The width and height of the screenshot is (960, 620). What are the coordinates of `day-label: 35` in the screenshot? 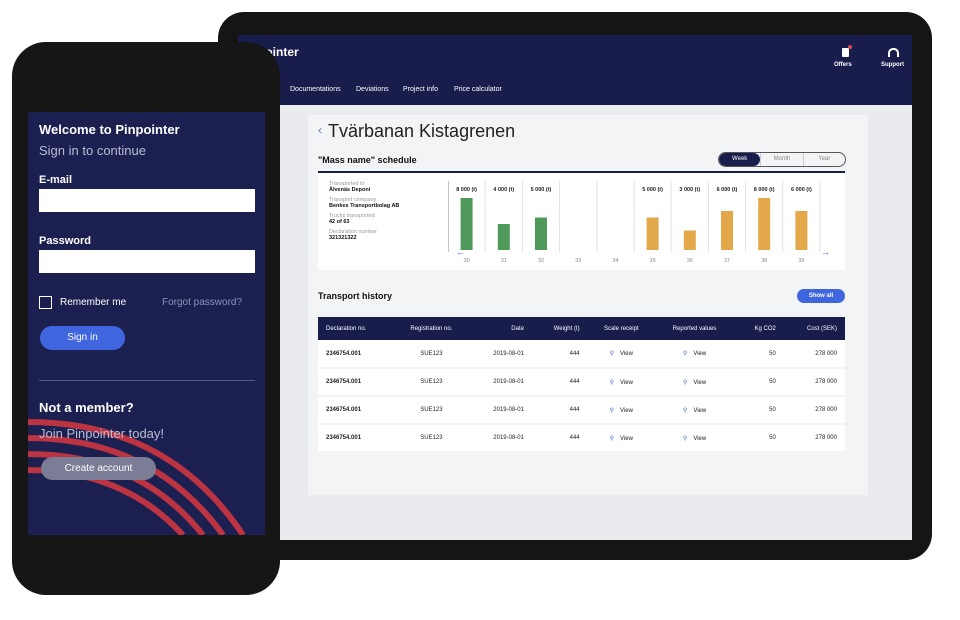 It's located at (653, 261).